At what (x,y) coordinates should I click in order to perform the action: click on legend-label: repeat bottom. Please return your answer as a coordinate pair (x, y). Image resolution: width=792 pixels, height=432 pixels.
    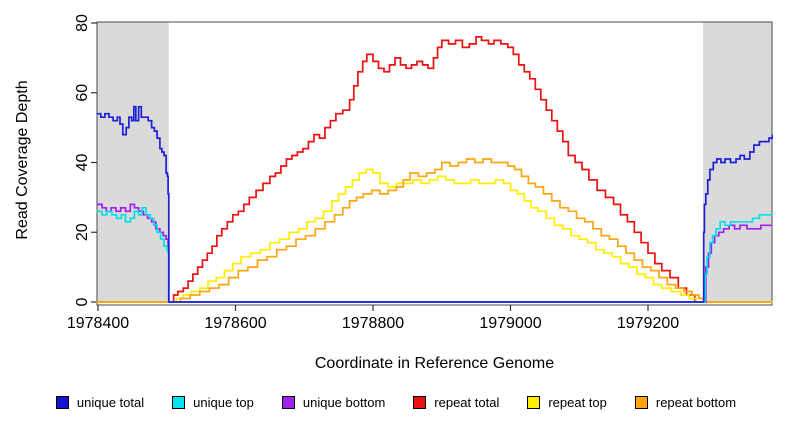
    Looking at the image, I should click on (696, 402).